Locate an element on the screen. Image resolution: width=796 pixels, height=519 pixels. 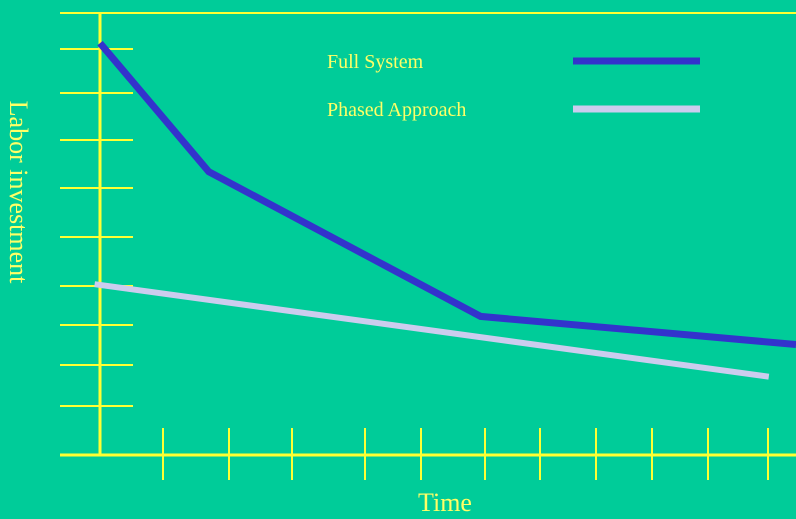
legend: Full System Phased Approach is located at coordinates (513, 86).